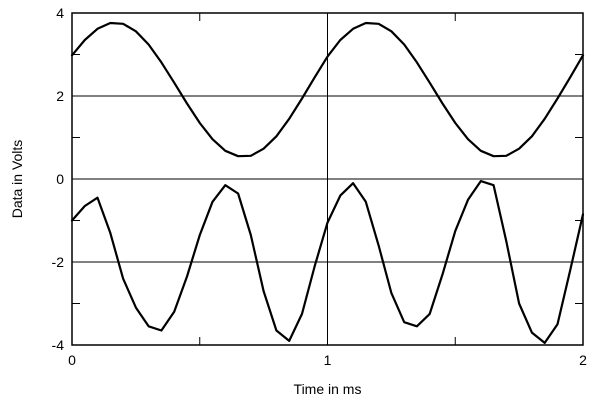 This screenshot has width=600, height=415. What do you see at coordinates (72, 360) in the screenshot?
I see `x-tick-label: 0` at bounding box center [72, 360].